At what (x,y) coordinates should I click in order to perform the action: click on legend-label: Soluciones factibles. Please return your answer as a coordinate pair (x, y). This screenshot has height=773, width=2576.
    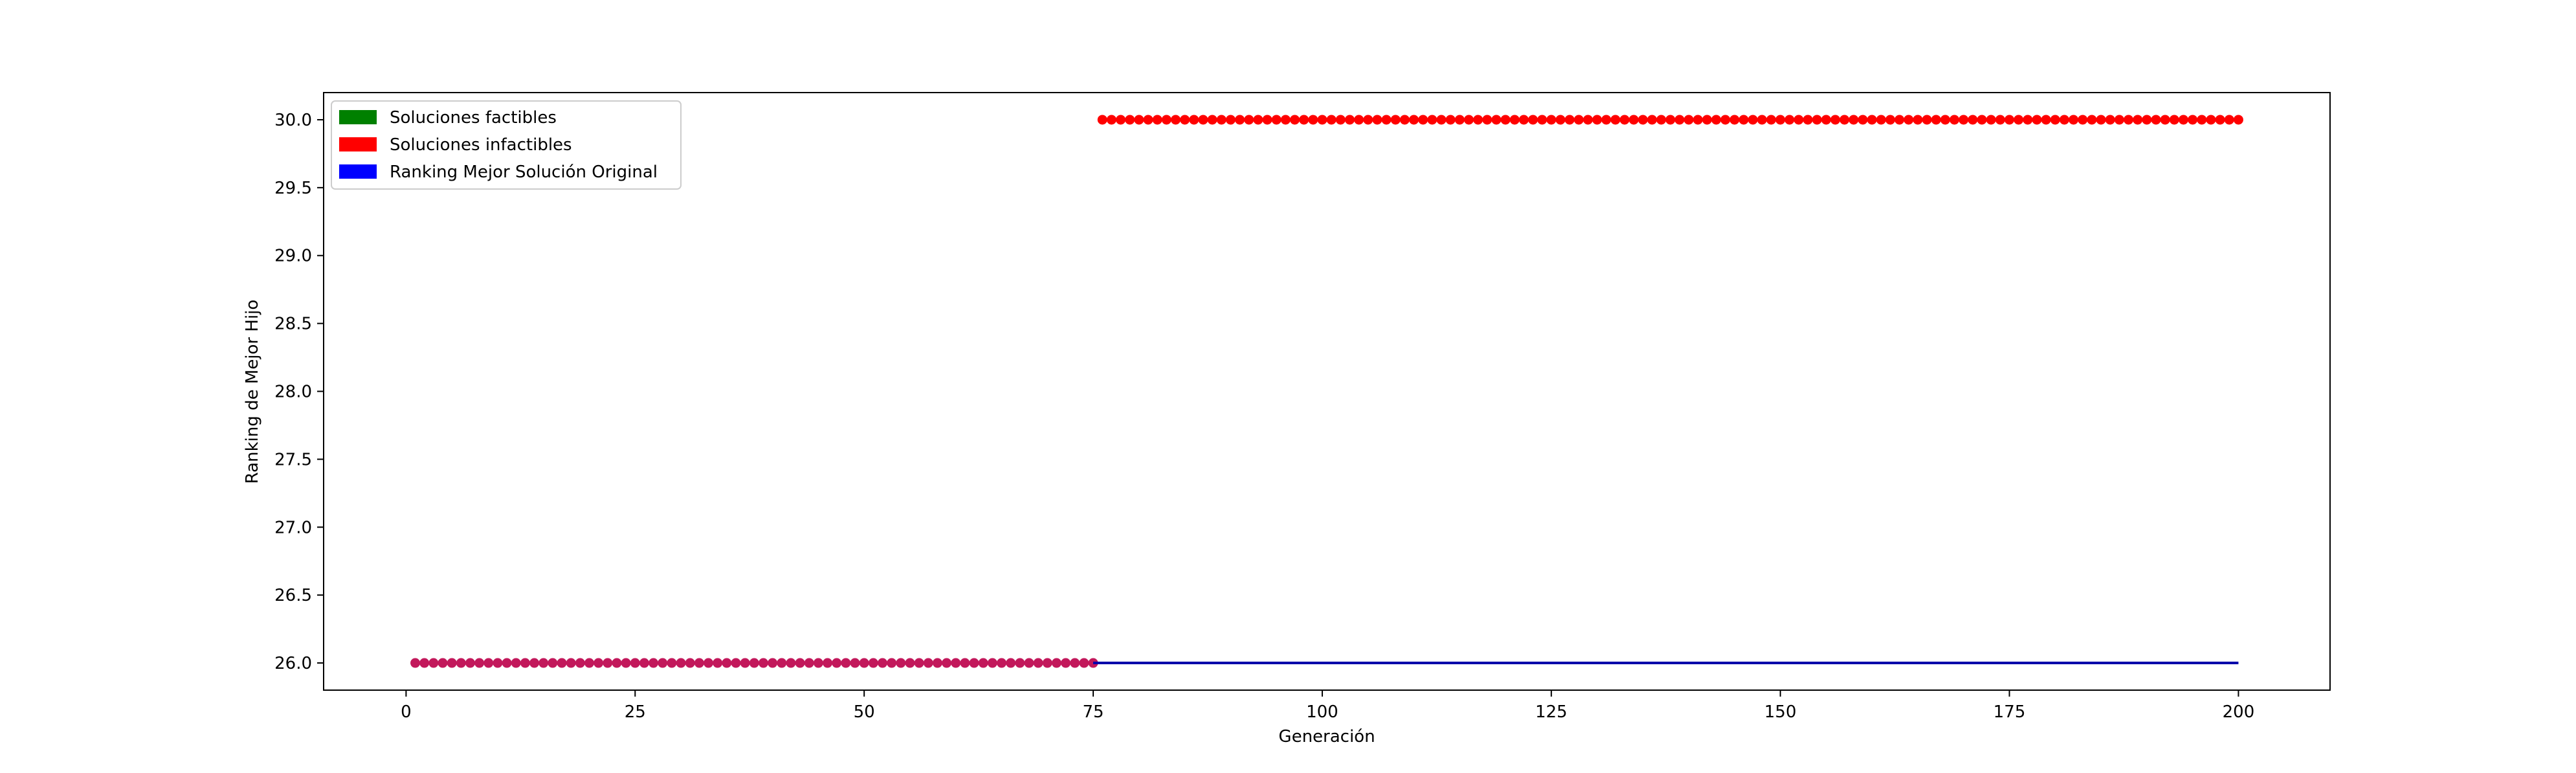
    Looking at the image, I should click on (473, 118).